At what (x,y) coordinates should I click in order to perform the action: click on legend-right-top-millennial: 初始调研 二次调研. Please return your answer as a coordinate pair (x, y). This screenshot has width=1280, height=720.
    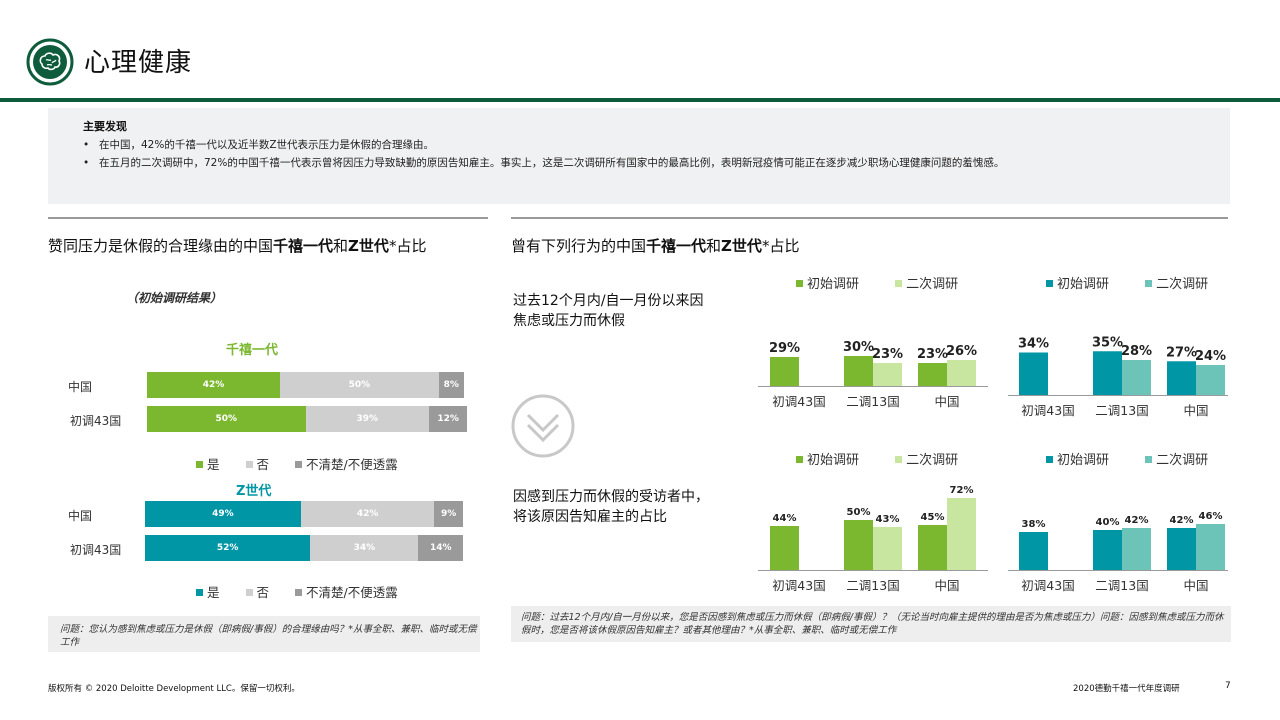
    Looking at the image, I should click on (877, 282).